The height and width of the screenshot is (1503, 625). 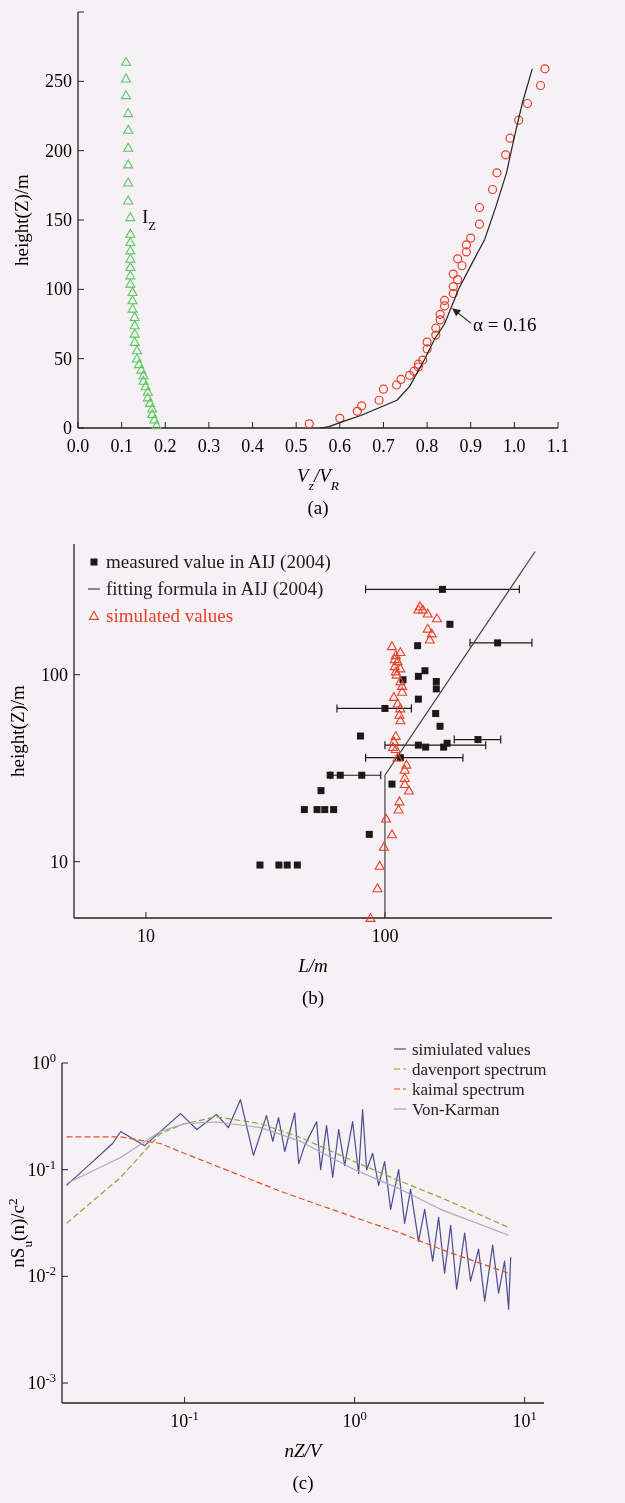 What do you see at coordinates (383, 446) in the screenshot?
I see `x-tick-label: 0.7` at bounding box center [383, 446].